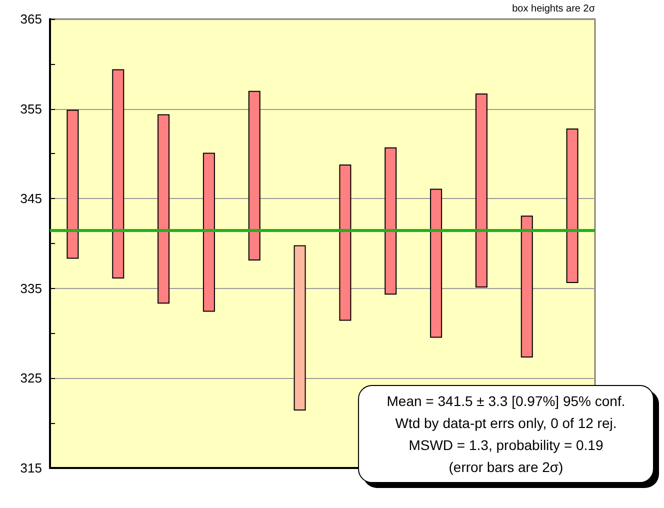 This screenshot has width=664, height=508. Describe the element at coordinates (31, 198) in the screenshot. I see `y-tick-label: 345` at that location.